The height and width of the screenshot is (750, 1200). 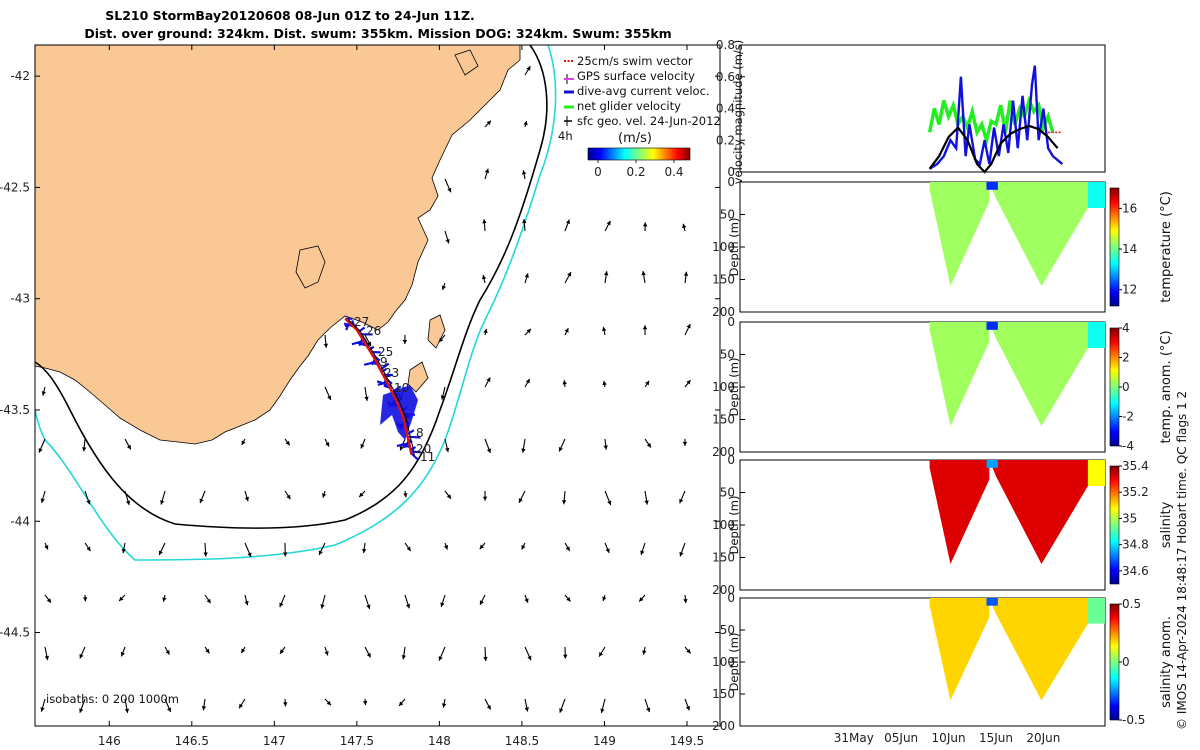 I want to click on map-xtick-label: 147, so click(x=274, y=741).